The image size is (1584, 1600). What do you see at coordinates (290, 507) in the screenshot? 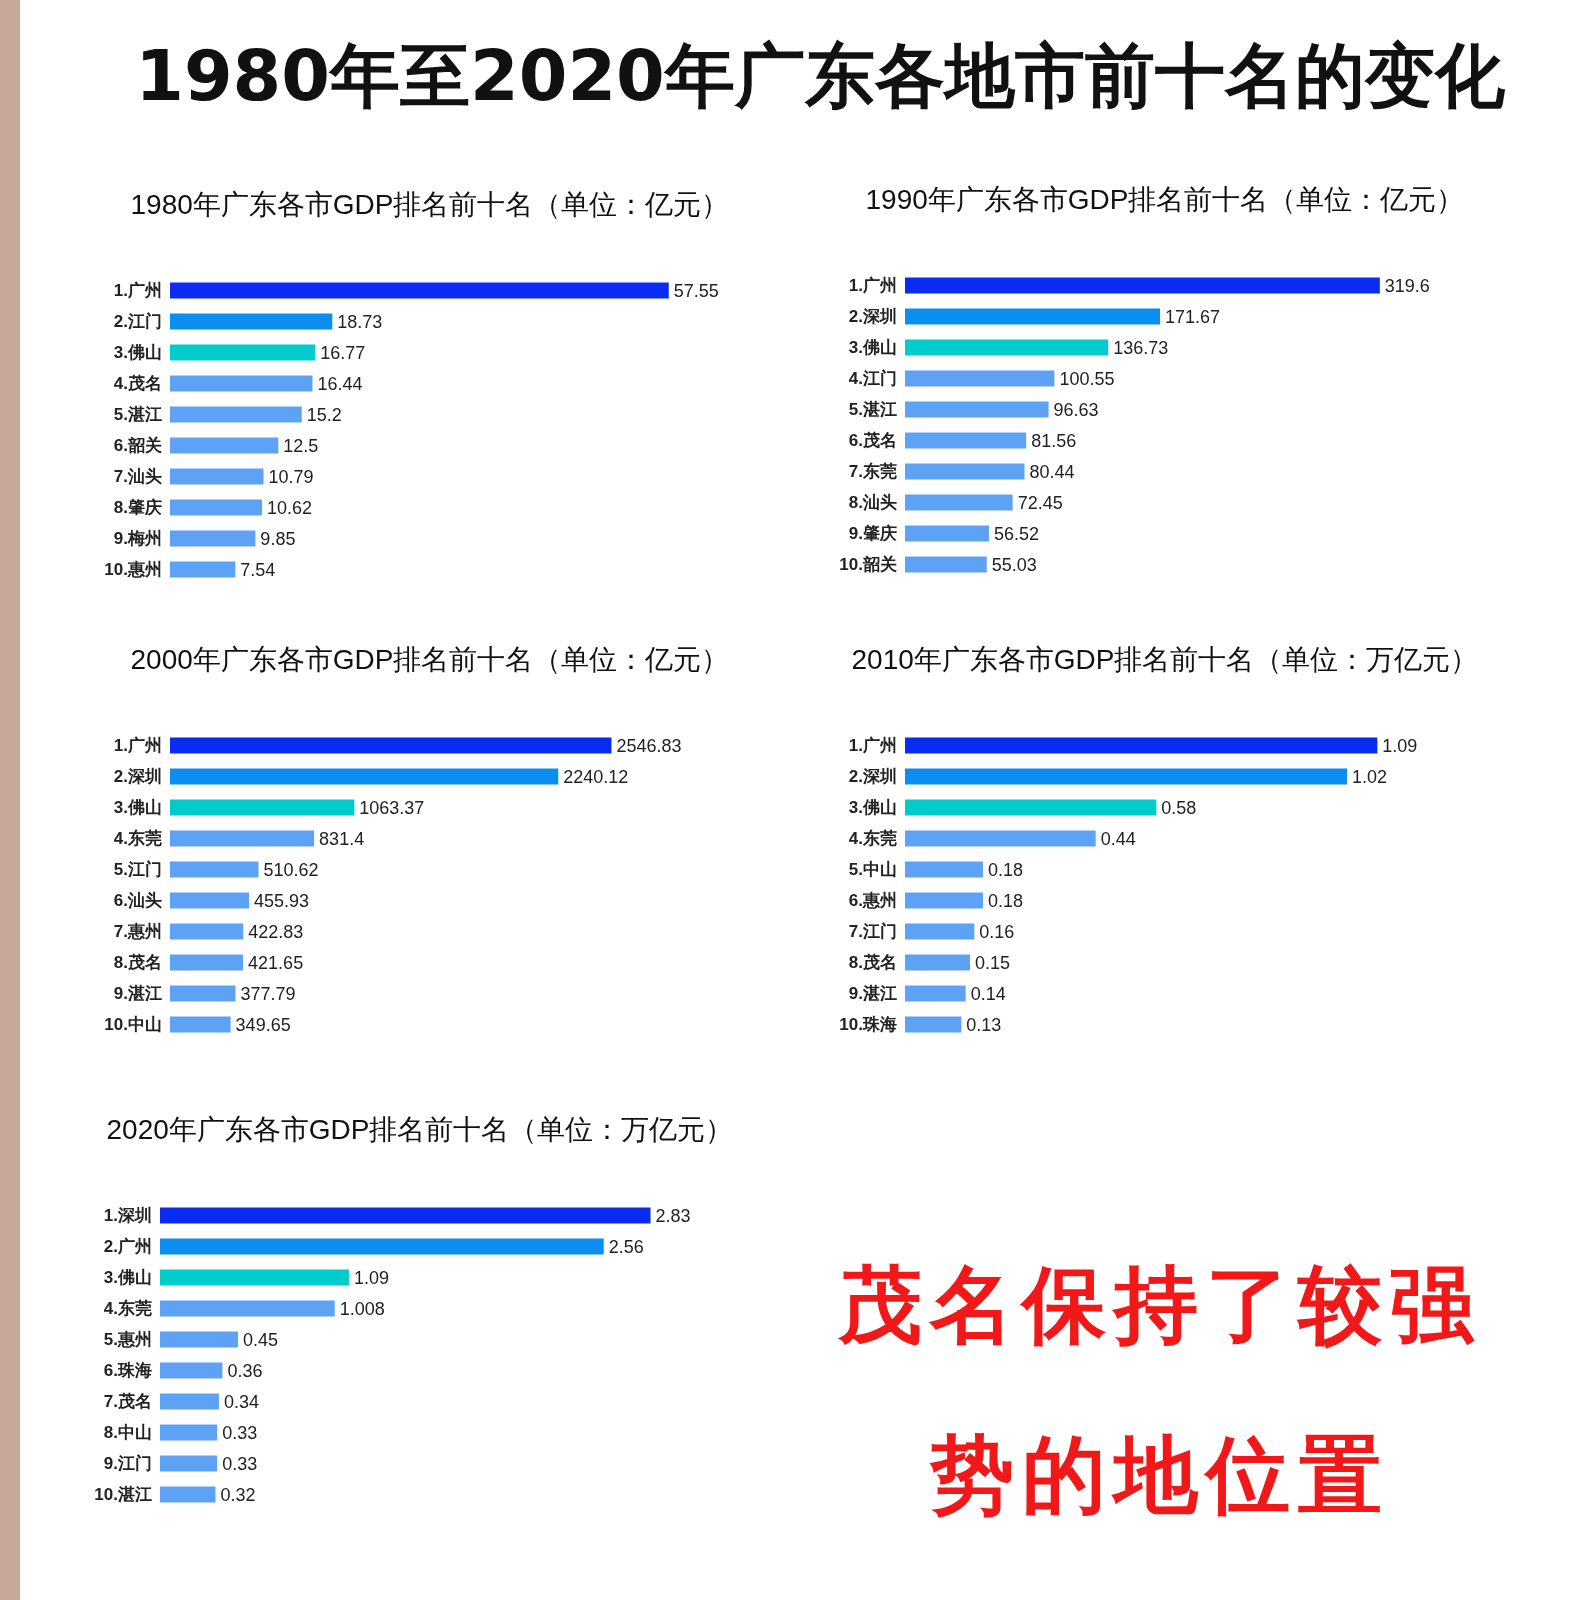
I see `data-label: 10.62` at bounding box center [290, 507].